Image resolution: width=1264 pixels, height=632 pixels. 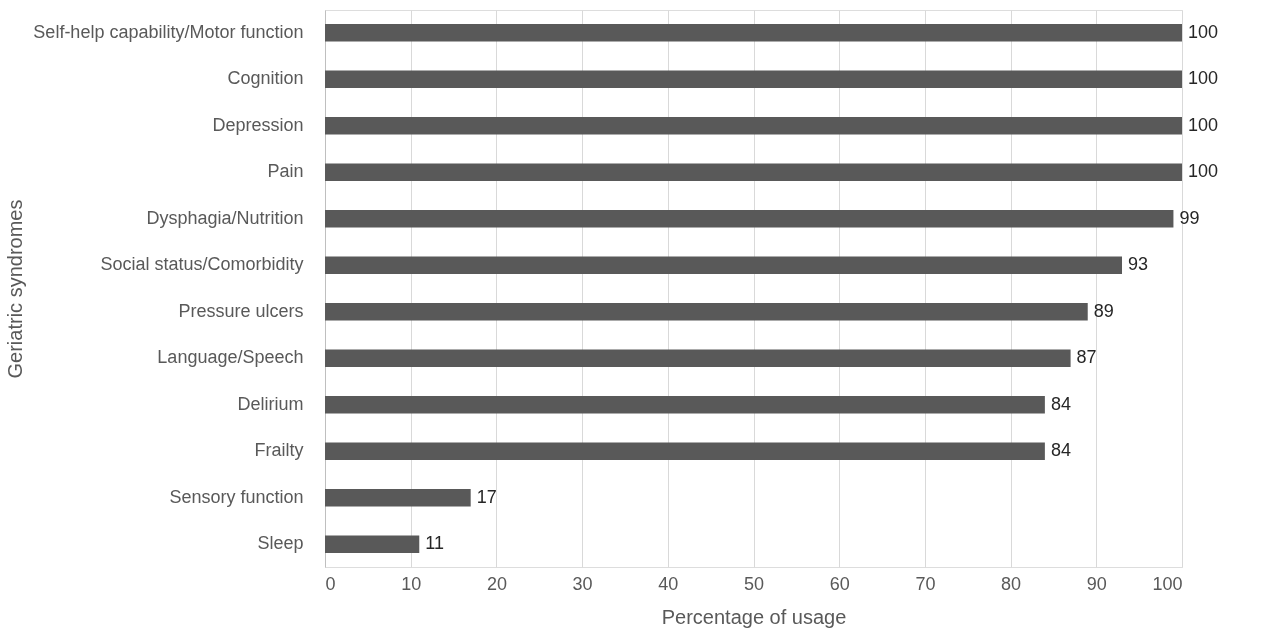 I want to click on data-label: 89, so click(x=1103, y=310).